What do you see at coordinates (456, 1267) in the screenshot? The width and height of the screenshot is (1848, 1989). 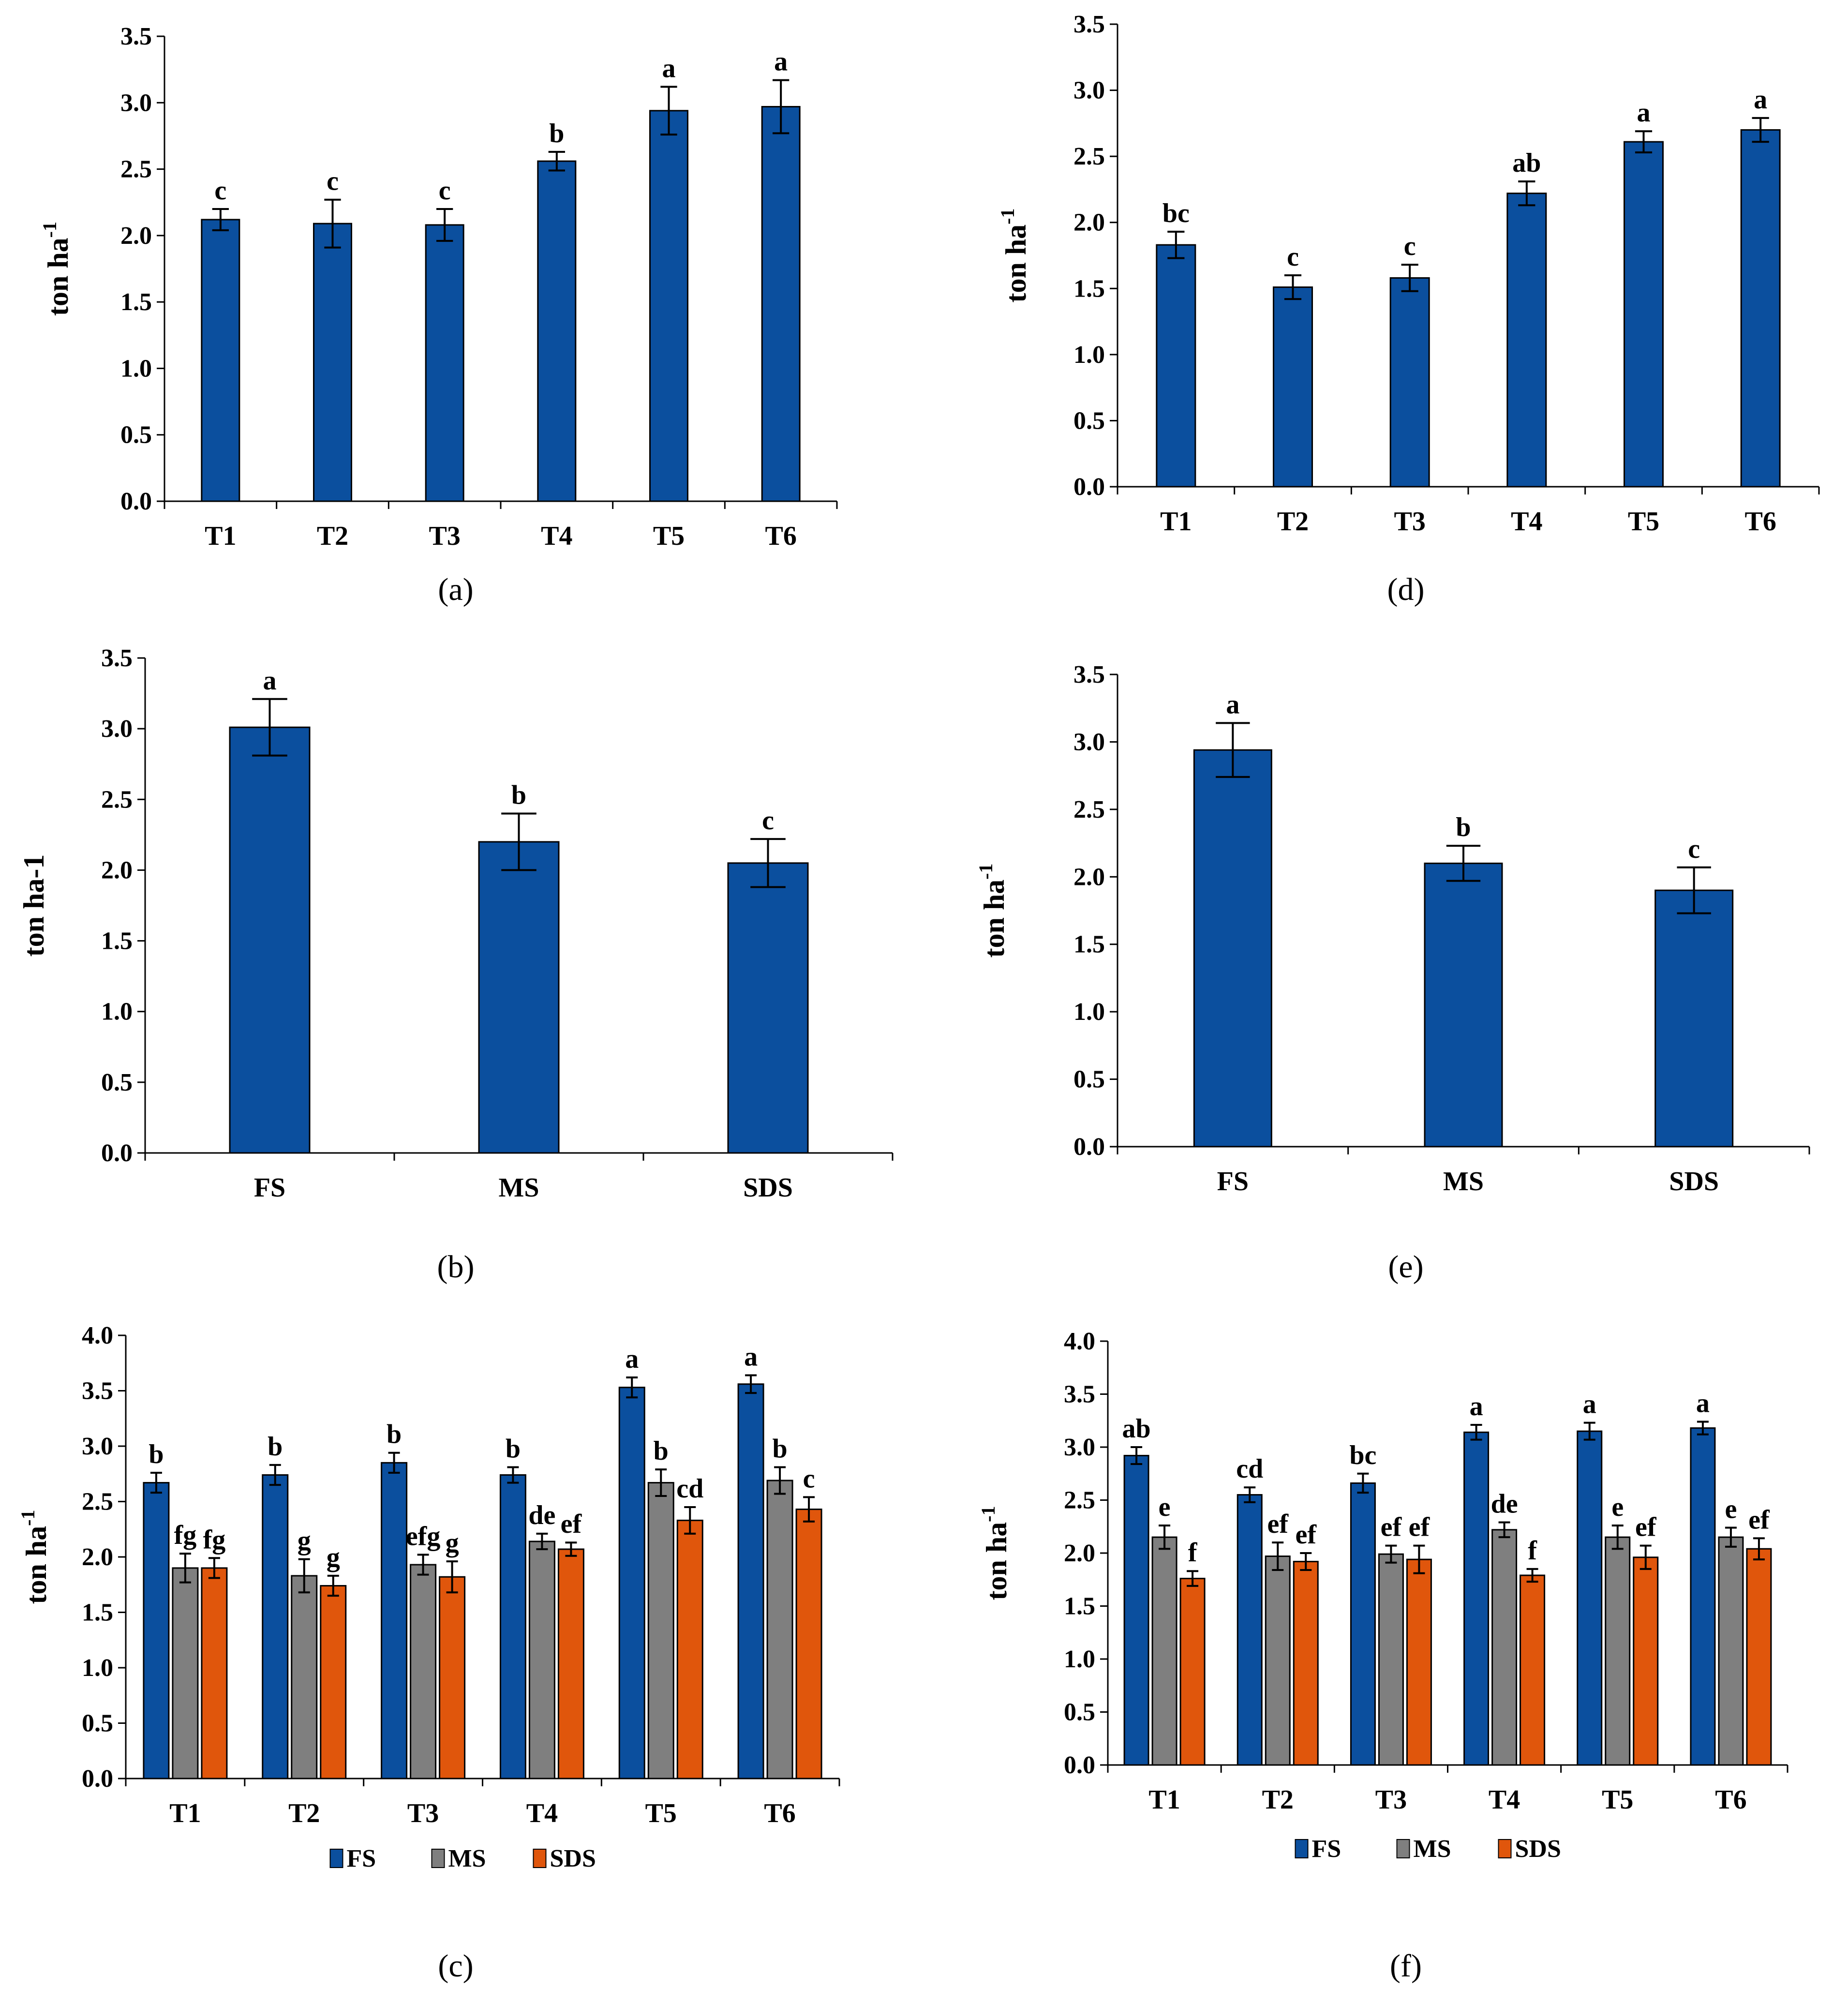 I see `panel-caption: (b)` at bounding box center [456, 1267].